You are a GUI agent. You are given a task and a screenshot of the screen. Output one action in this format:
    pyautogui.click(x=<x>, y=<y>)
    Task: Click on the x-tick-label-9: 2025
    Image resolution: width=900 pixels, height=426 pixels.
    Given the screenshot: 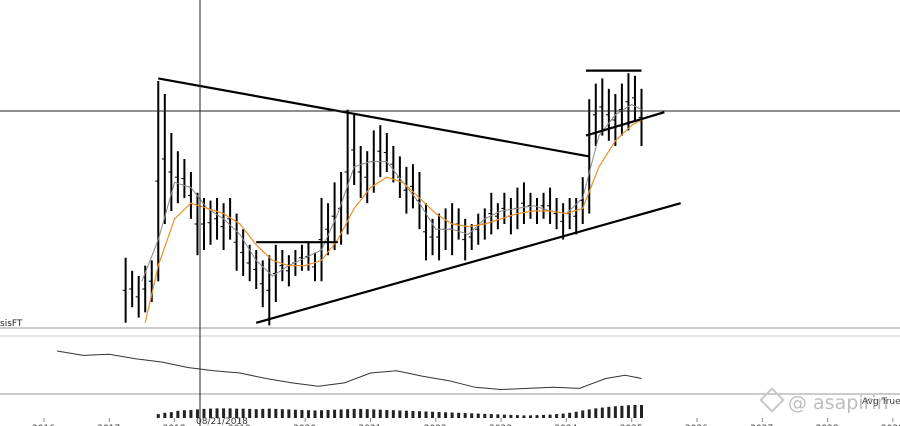 What is the action you would take?
    pyautogui.click(x=631, y=425)
    